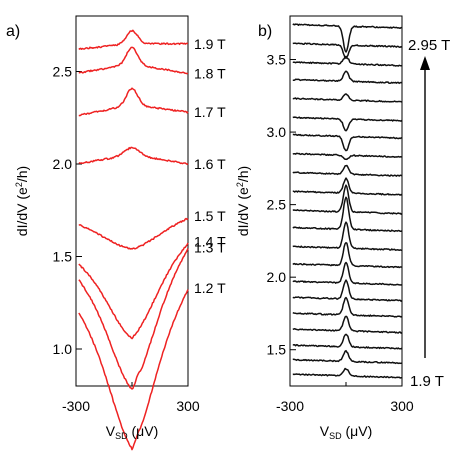  What do you see at coordinates (131, 397) in the screenshot?
I see `panel-a-x-ticks: -300 300` at bounding box center [131, 397].